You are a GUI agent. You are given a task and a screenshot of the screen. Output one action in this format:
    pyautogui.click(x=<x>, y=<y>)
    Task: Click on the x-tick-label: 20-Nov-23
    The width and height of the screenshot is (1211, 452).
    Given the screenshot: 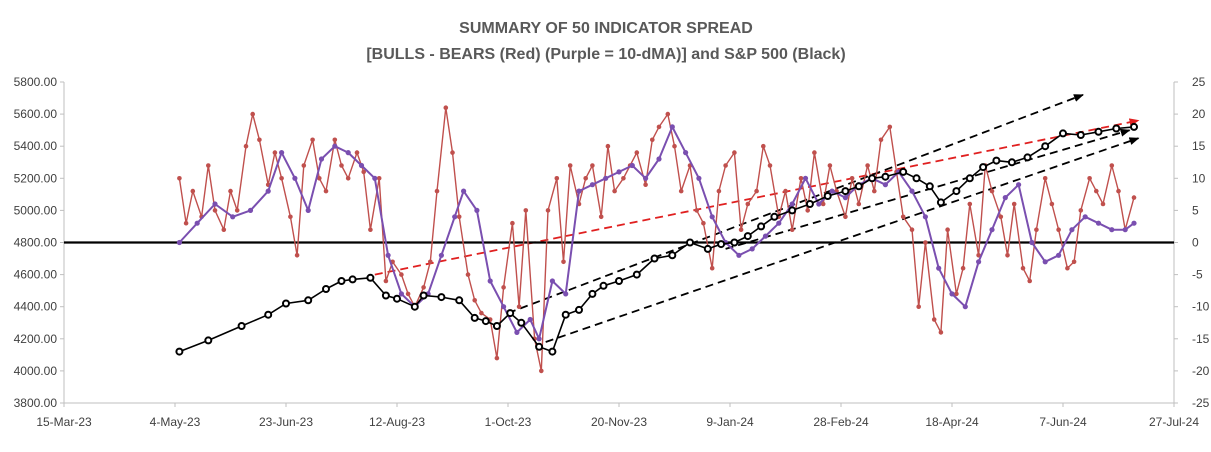 What is the action you would take?
    pyautogui.click(x=619, y=422)
    